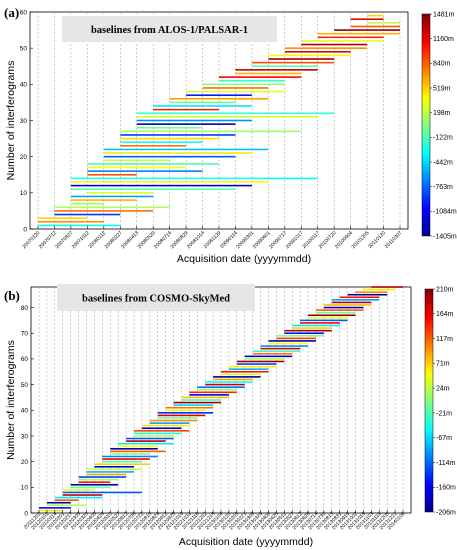 The image size is (457, 550). I want to click on colorbar-label: -1084m, so click(445, 212).